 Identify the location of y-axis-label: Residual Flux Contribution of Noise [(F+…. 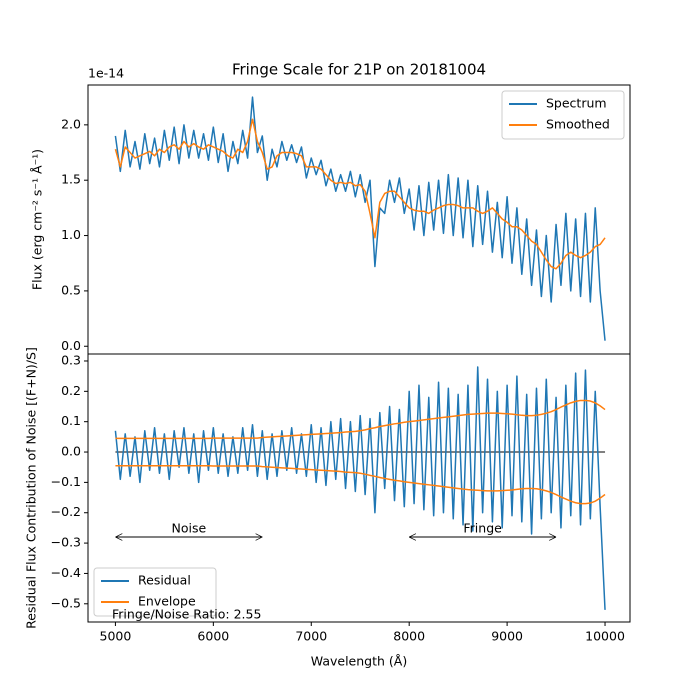
(31, 488).